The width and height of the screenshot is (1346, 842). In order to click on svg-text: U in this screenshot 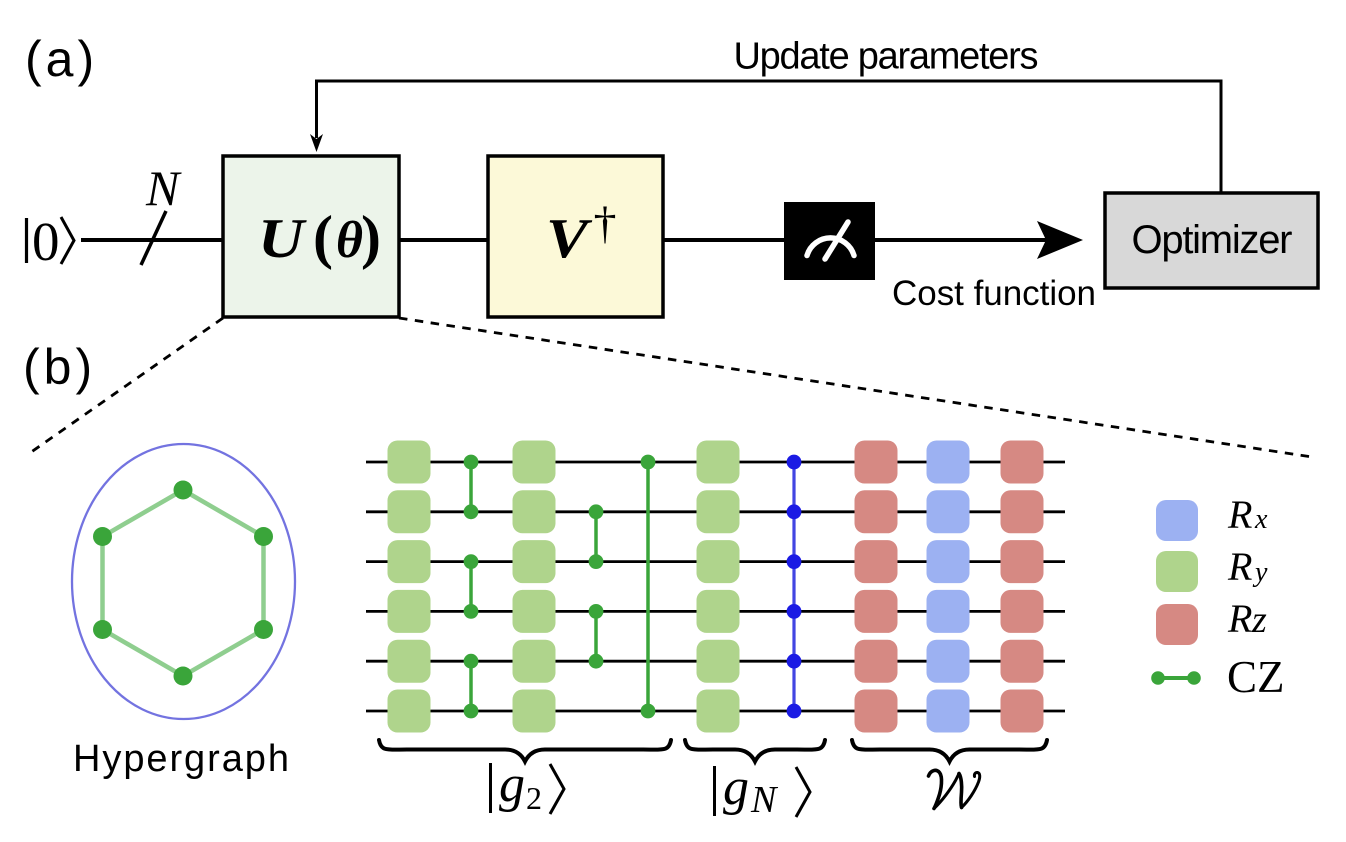, I will do `click(282, 239)`.